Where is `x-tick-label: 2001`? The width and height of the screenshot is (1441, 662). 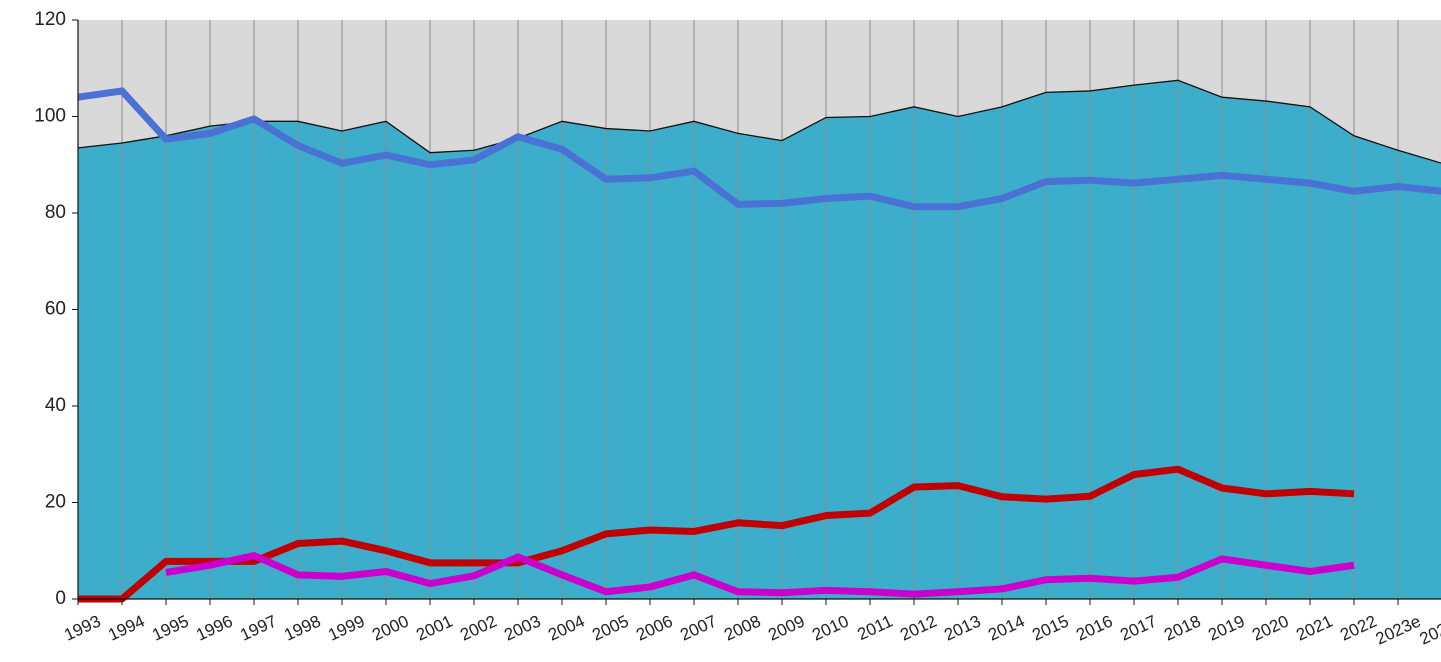 x-tick-label: 2001 is located at coordinates (434, 627).